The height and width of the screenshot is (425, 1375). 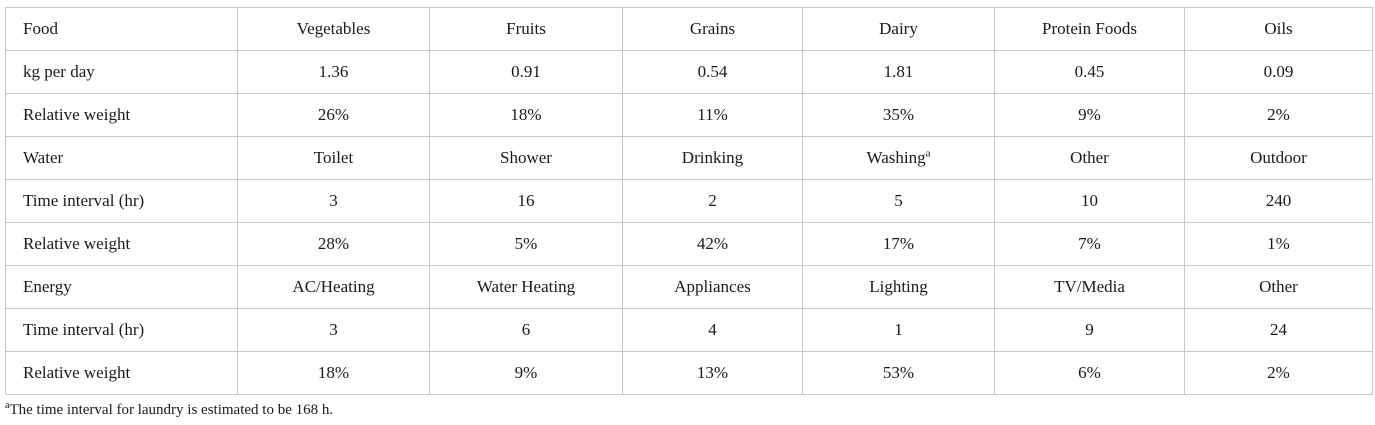 I want to click on table-cell-washing: Washinga, so click(x=898, y=158).